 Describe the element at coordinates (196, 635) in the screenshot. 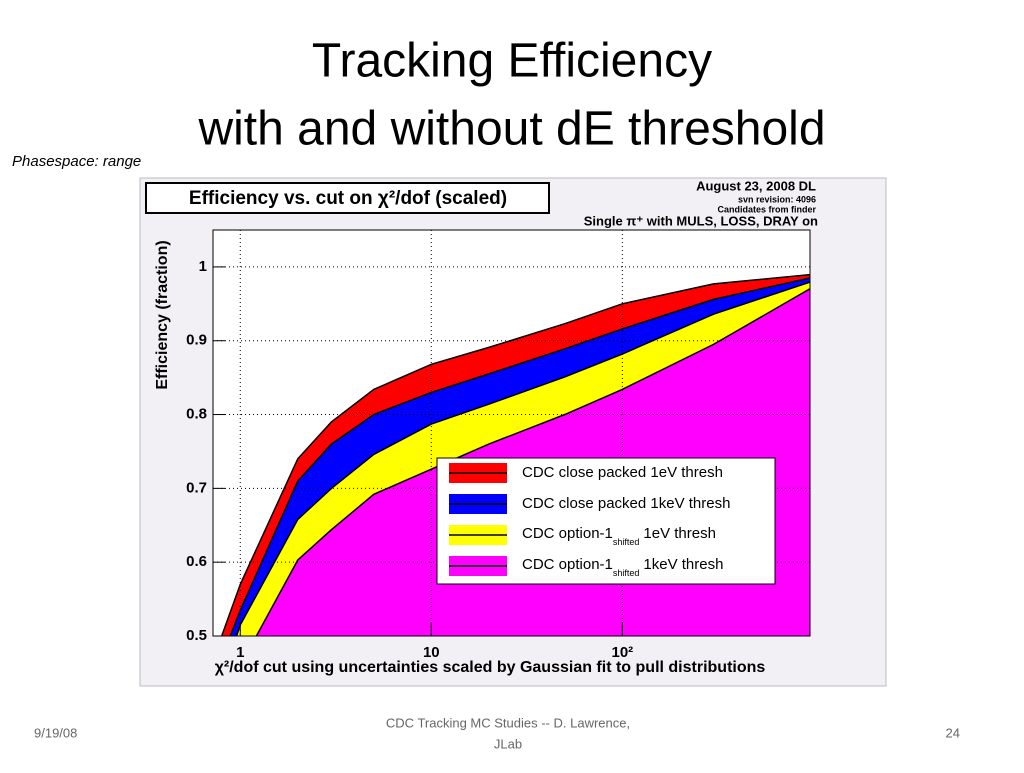

I see `y-tick-label: 0.5` at that location.